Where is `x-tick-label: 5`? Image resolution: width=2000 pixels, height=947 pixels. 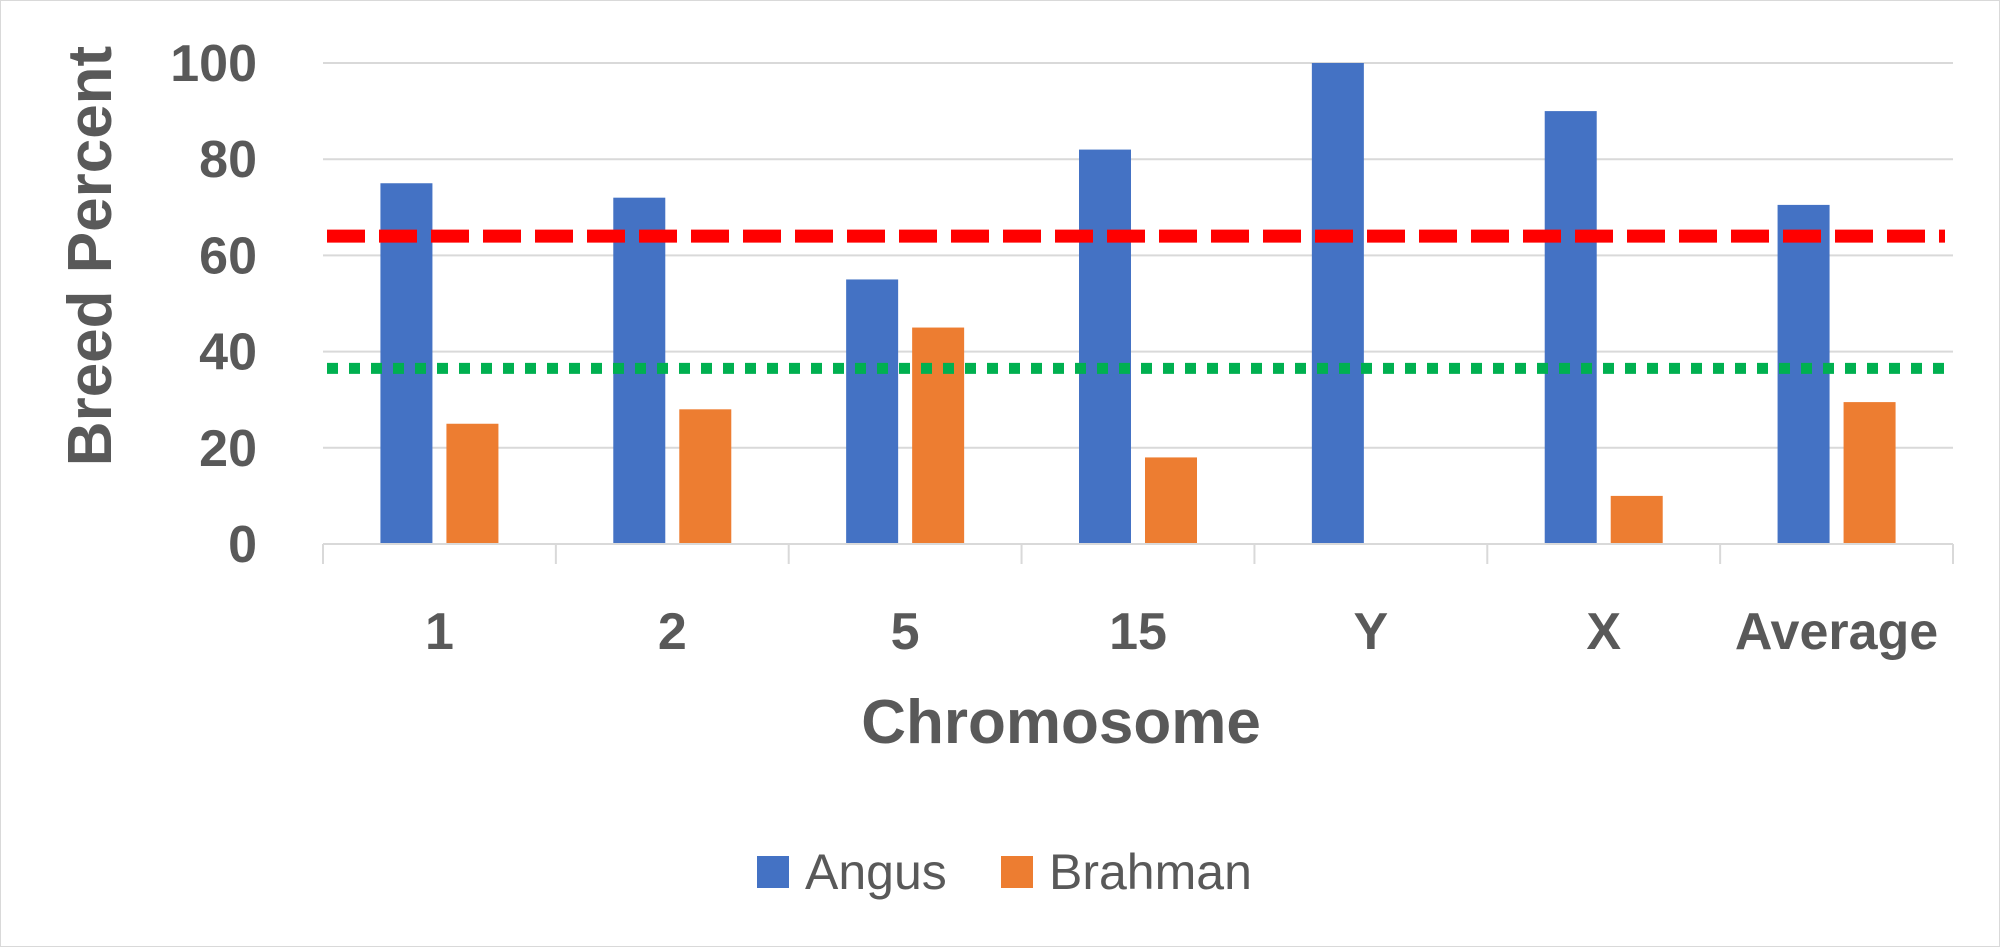 x-tick-label: 5 is located at coordinates (905, 632).